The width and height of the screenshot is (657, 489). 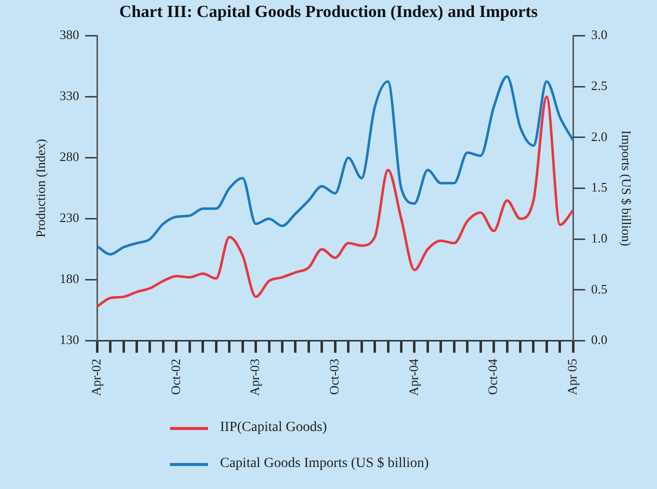 What do you see at coordinates (175, 376) in the screenshot?
I see `x-tick-label: Oct-02` at bounding box center [175, 376].